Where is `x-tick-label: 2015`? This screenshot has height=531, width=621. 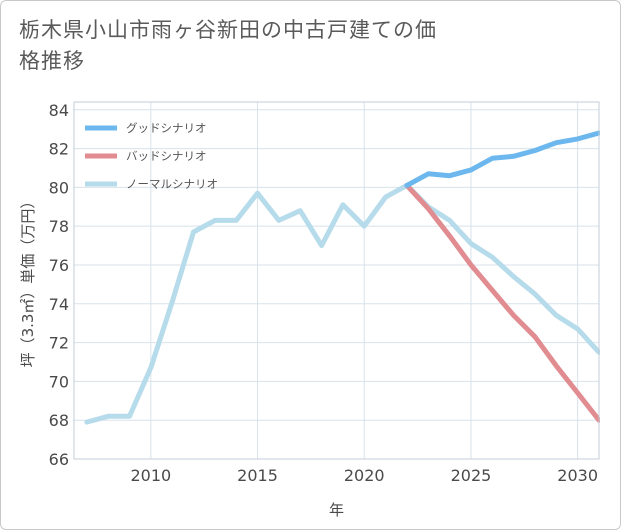
x-tick-label: 2015 is located at coordinates (257, 475).